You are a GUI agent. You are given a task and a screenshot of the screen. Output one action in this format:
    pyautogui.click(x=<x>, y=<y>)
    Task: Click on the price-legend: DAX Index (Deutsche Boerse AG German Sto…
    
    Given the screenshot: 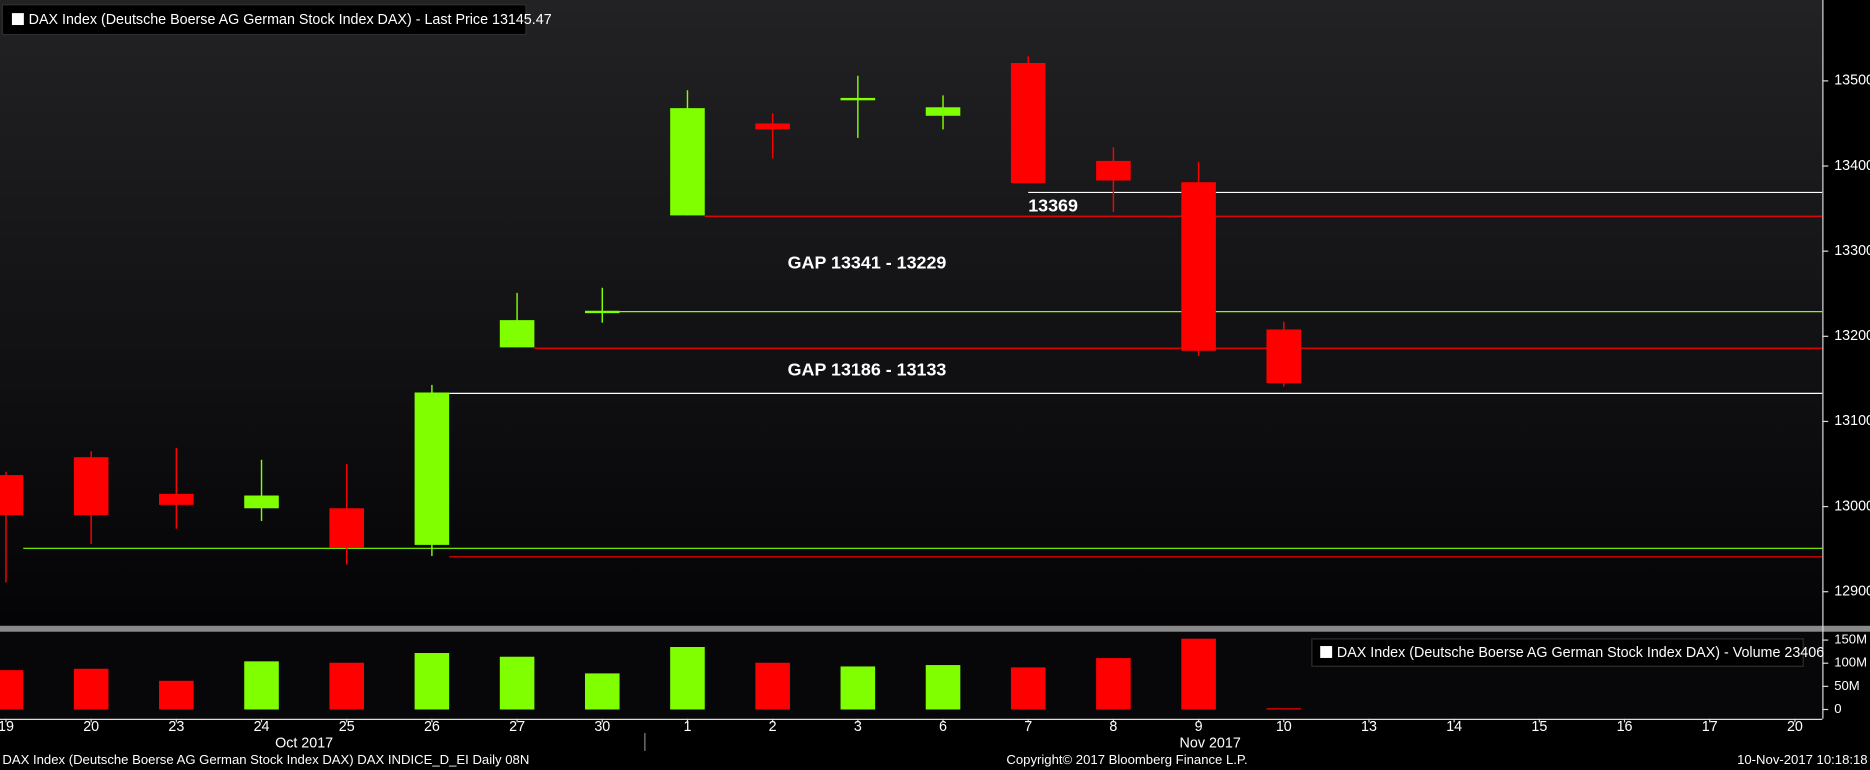 What is the action you would take?
    pyautogui.click(x=290, y=20)
    